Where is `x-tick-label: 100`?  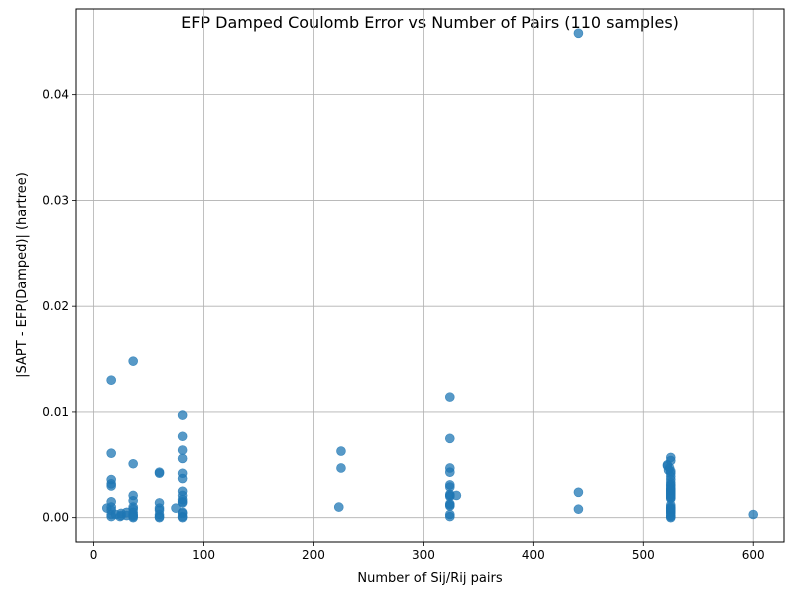 x-tick-label: 100 is located at coordinates (203, 555).